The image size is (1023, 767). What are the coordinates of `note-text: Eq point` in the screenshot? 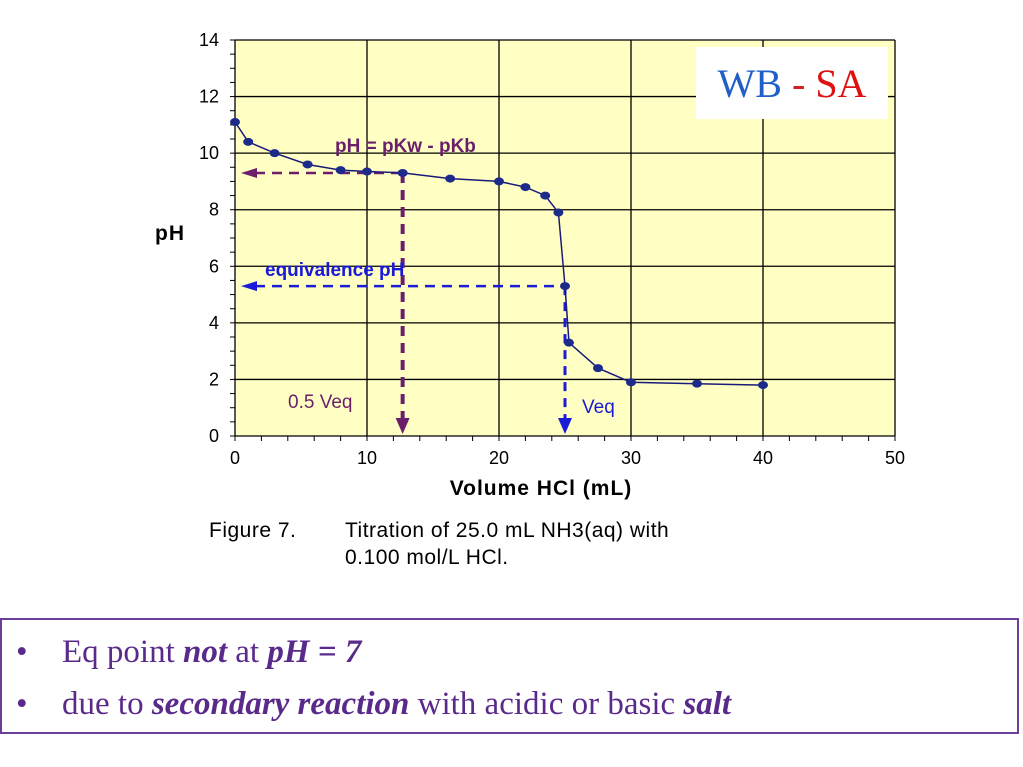 It's located at (122, 652).